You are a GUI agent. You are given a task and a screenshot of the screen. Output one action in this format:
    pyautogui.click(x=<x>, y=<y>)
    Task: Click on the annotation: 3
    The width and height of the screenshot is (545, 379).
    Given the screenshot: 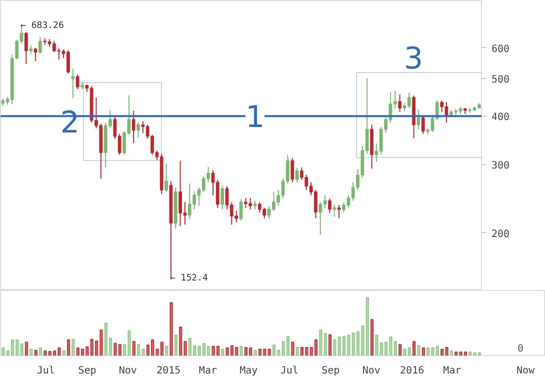 What is the action you would take?
    pyautogui.click(x=414, y=59)
    